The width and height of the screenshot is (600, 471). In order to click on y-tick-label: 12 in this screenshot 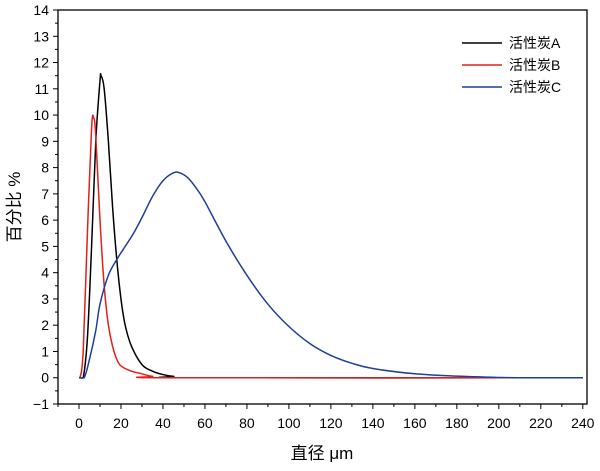, I will do `click(41, 63)`.